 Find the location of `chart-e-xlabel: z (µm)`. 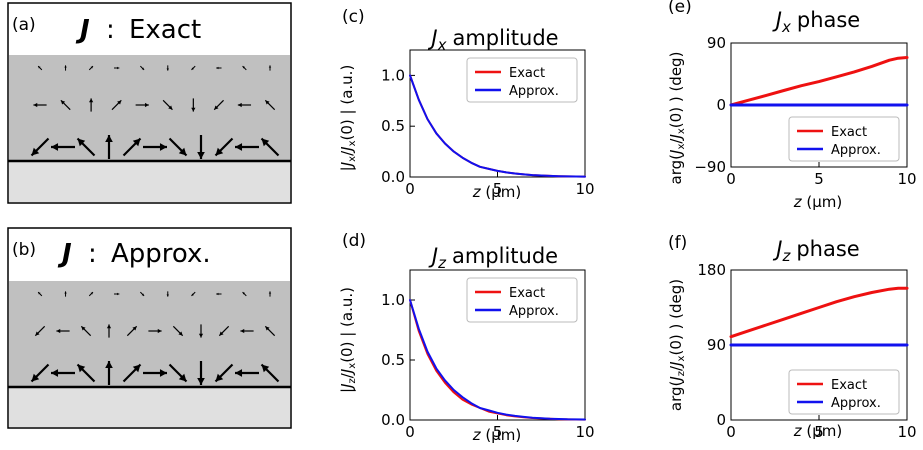

chart-e-xlabel: z (µm) is located at coordinates (818, 202).